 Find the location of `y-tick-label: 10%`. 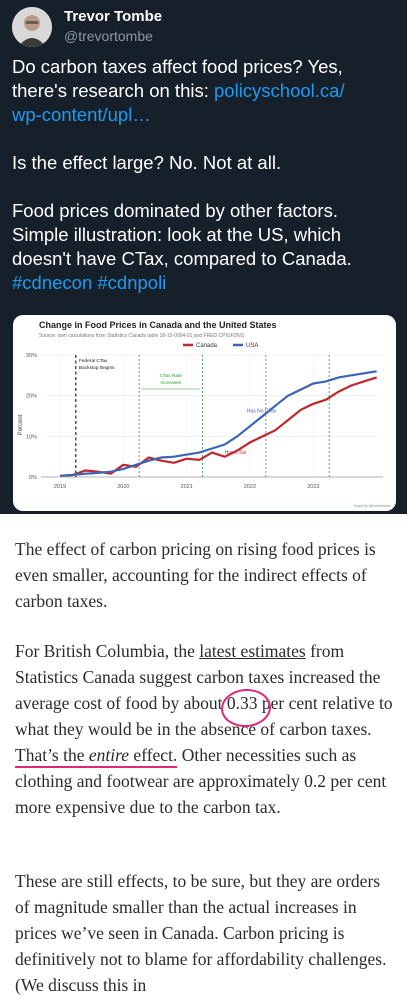

y-tick-label: 10% is located at coordinates (31, 437).